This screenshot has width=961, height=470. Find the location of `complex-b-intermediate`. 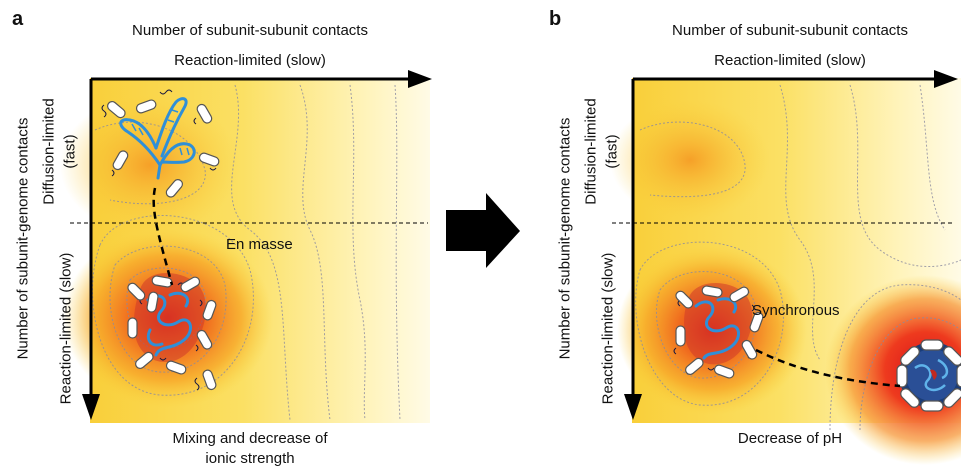

complex-b-intermediate is located at coordinates (718, 330).